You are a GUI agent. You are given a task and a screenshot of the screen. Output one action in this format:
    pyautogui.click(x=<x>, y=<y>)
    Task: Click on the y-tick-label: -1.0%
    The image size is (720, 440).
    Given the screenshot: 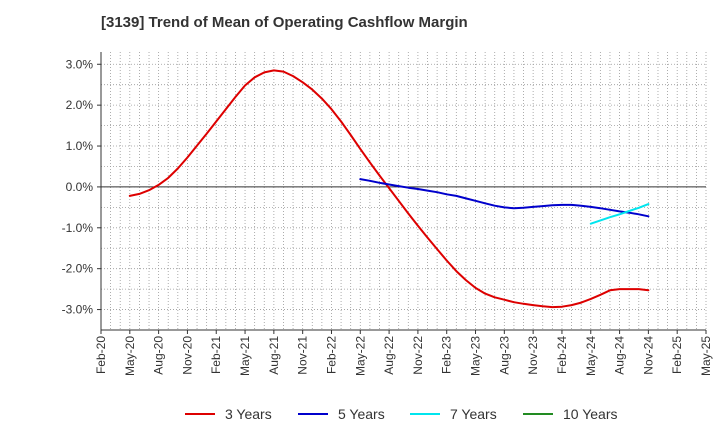 What is the action you would take?
    pyautogui.click(x=78, y=228)
    